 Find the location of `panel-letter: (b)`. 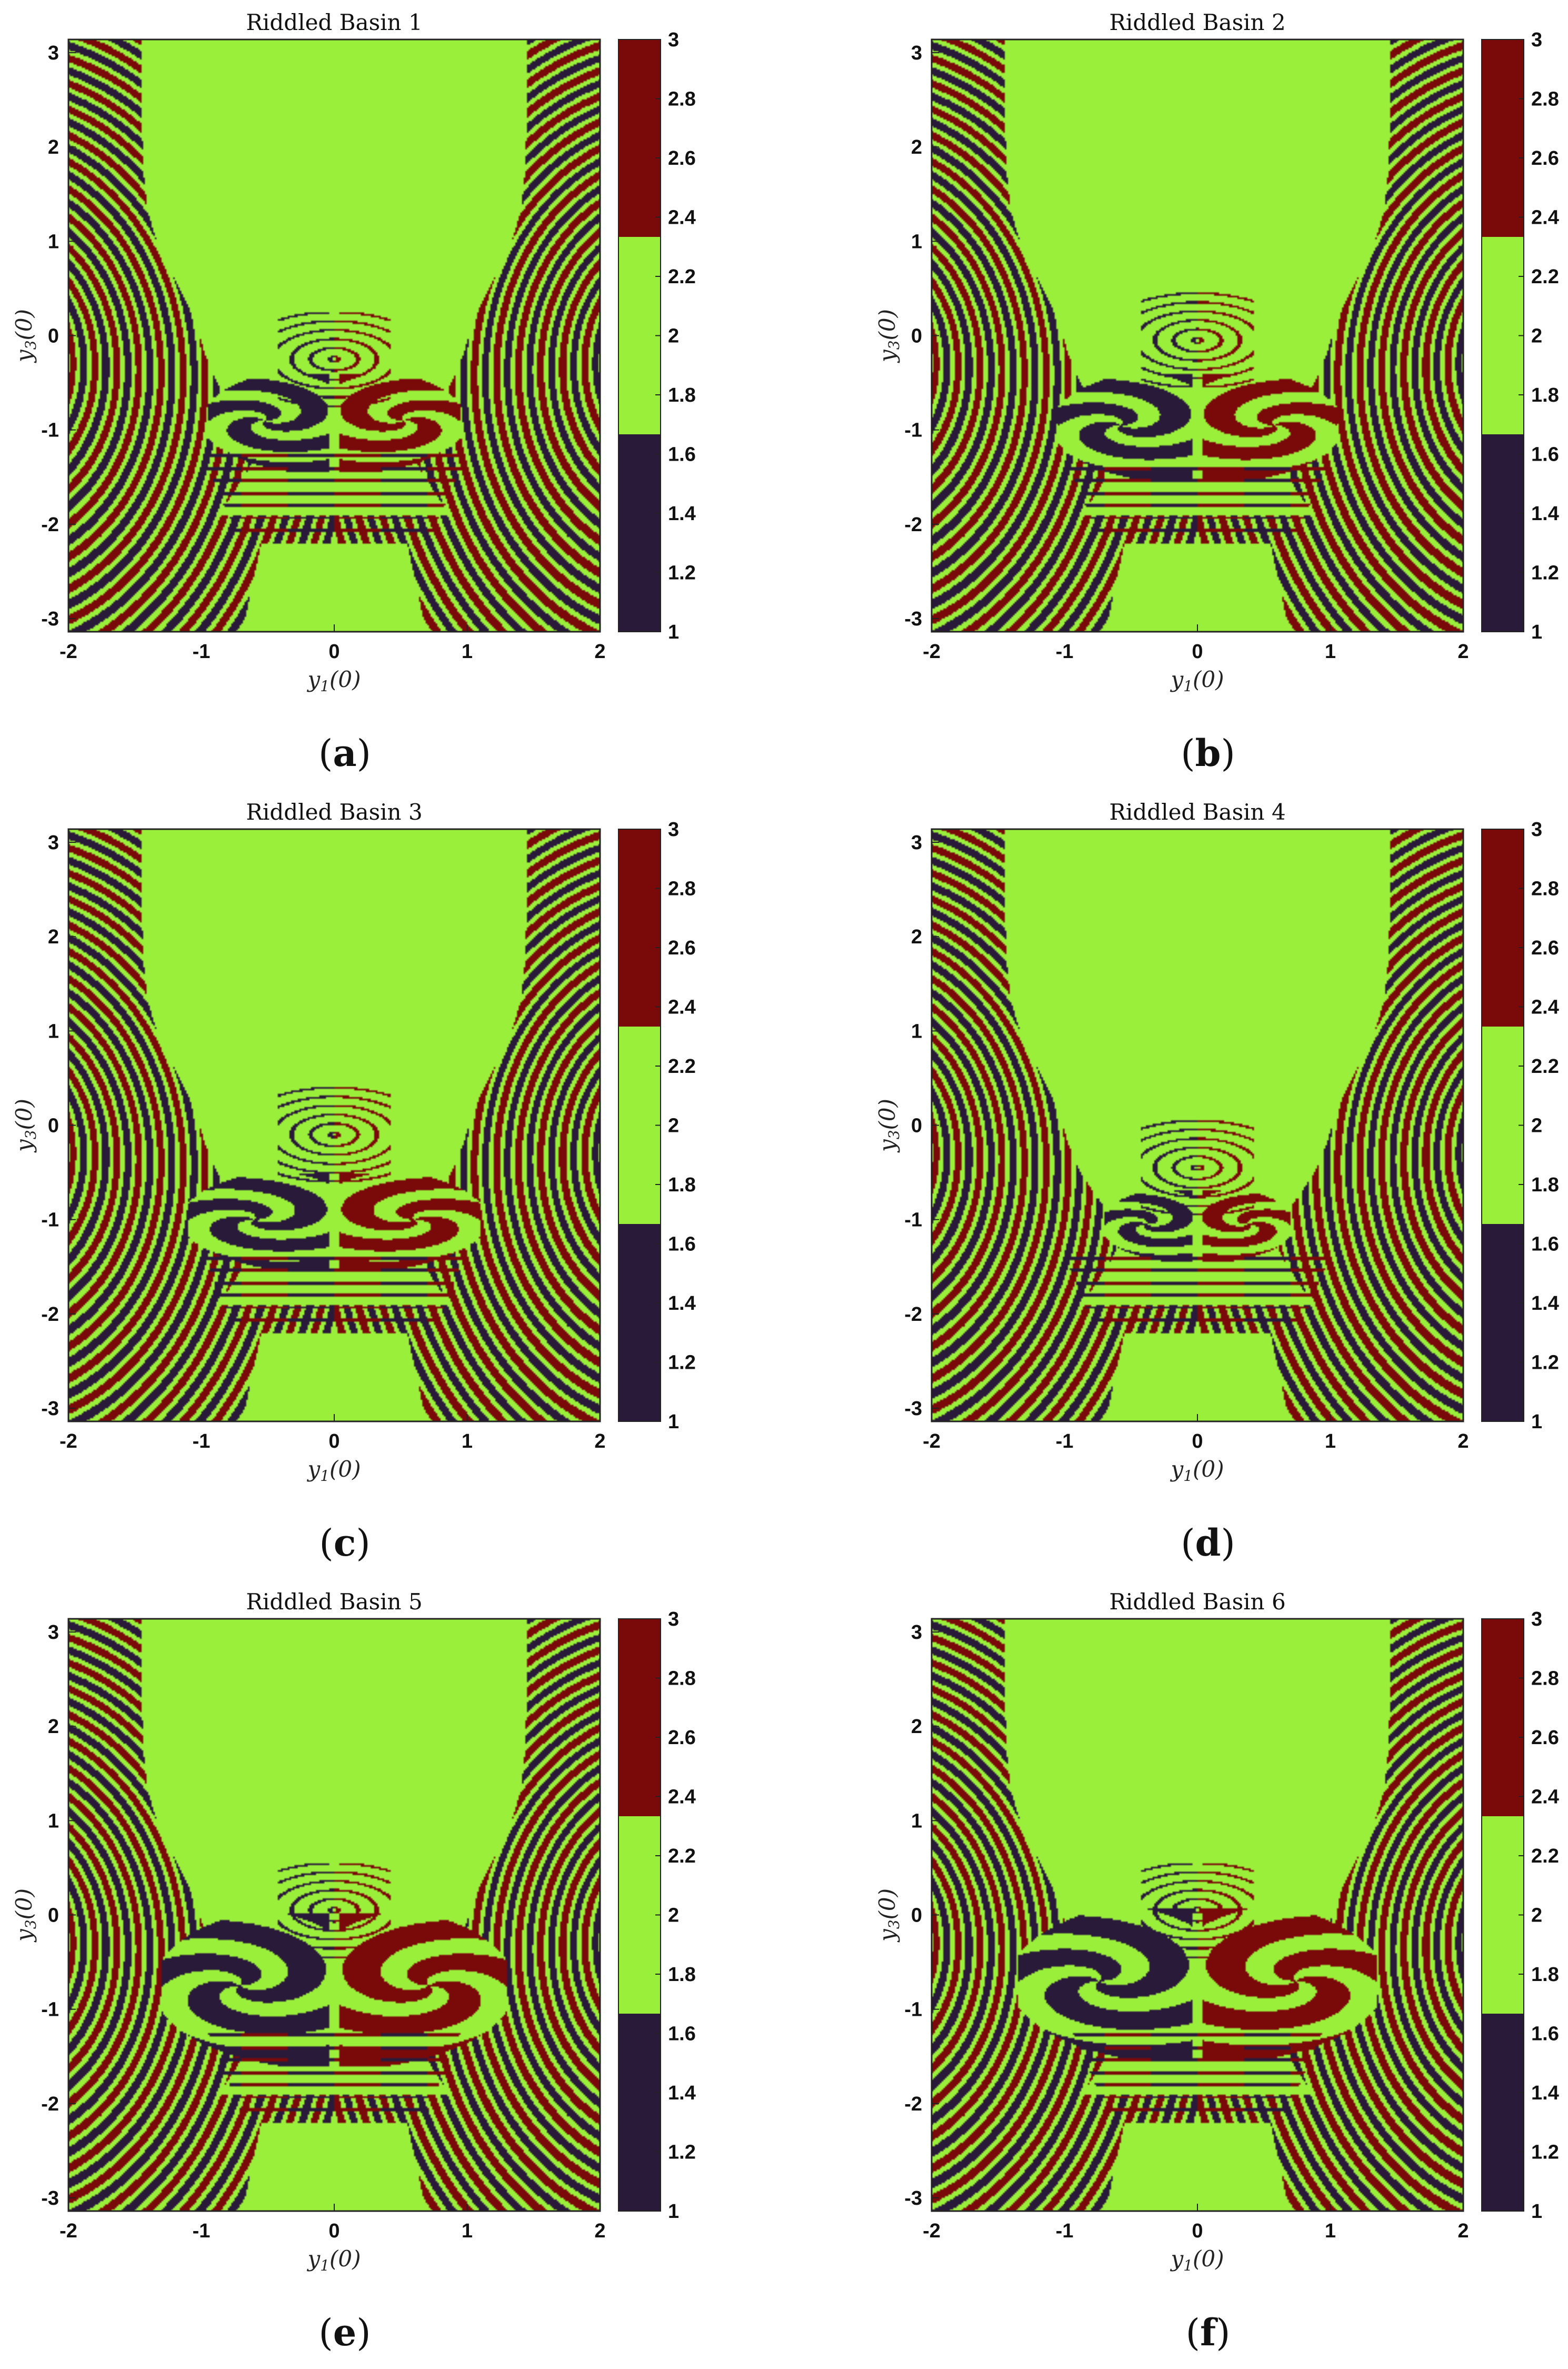

panel-letter: (b) is located at coordinates (1208, 753).